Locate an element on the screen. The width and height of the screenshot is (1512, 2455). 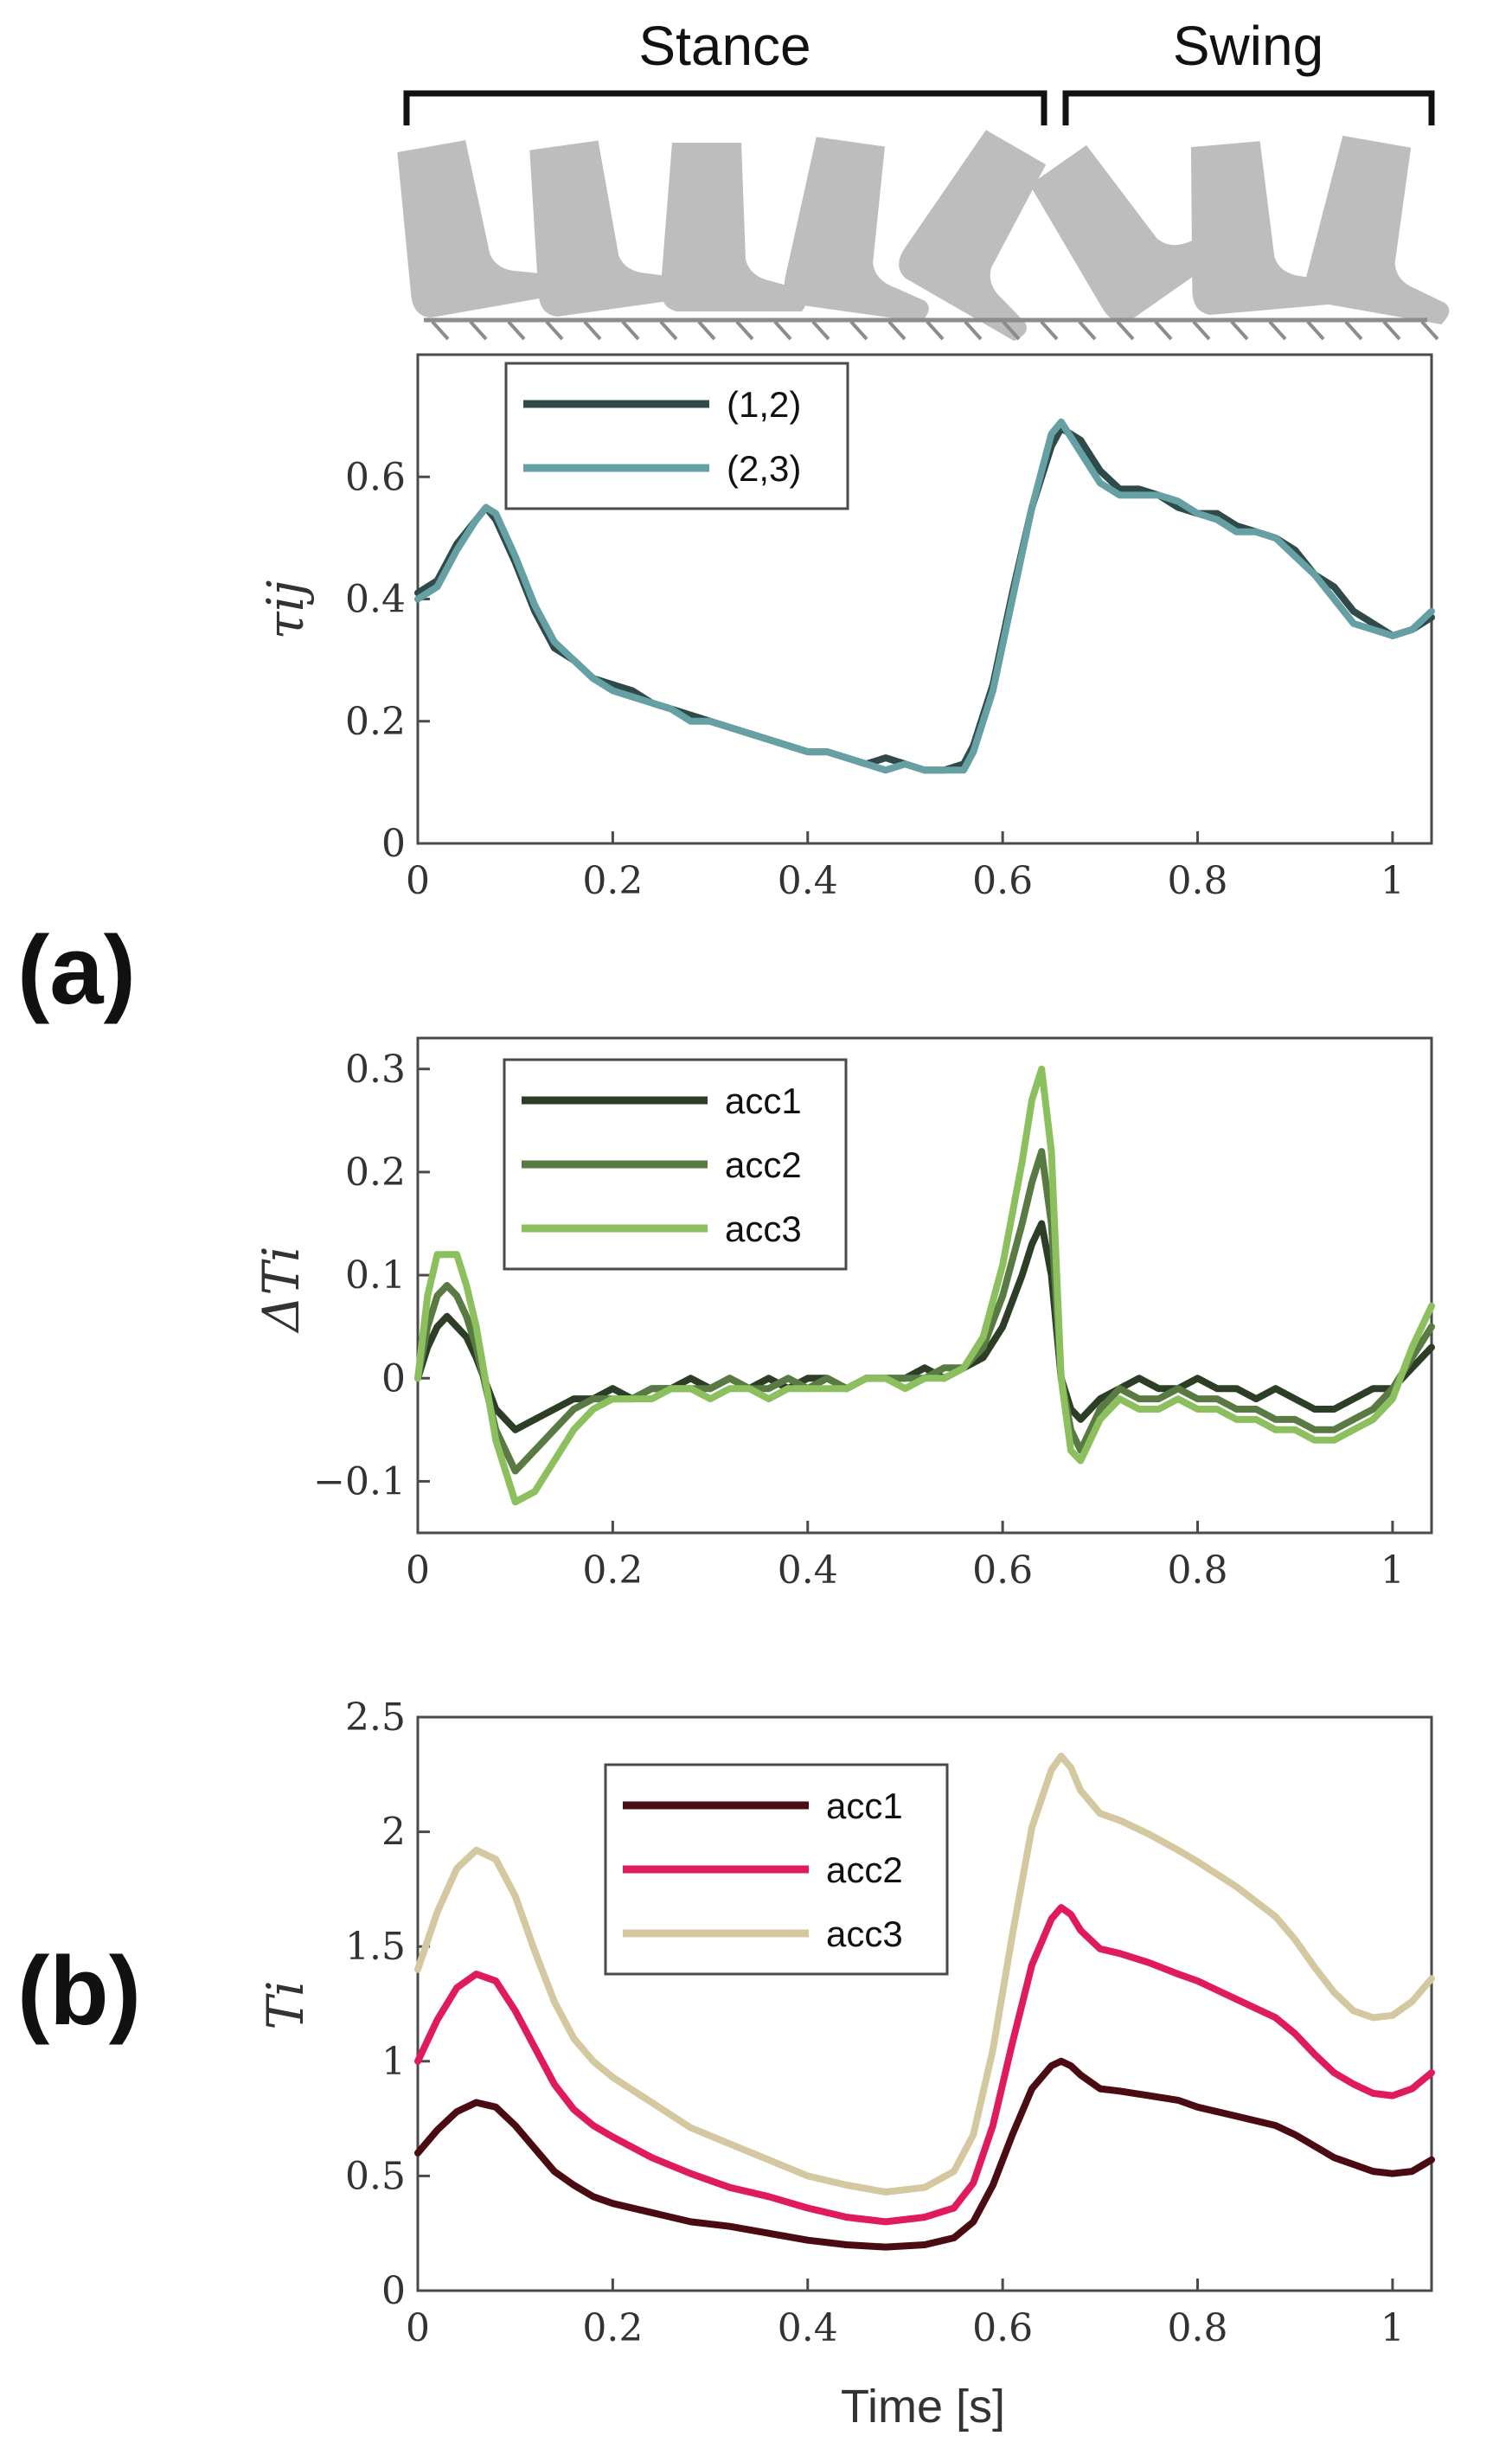
deltaT-x-tick-label: 0.2 is located at coordinates (612, 1570).